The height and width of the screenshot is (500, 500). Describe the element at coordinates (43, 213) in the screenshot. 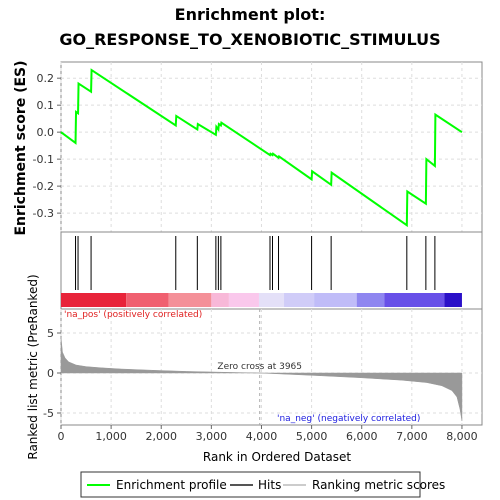

I see `es-ytick-label: -0.3` at that location.